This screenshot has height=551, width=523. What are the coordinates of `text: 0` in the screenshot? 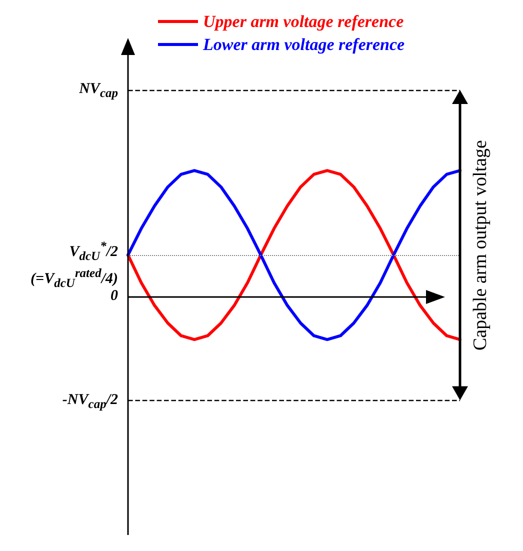 It's located at (114, 296).